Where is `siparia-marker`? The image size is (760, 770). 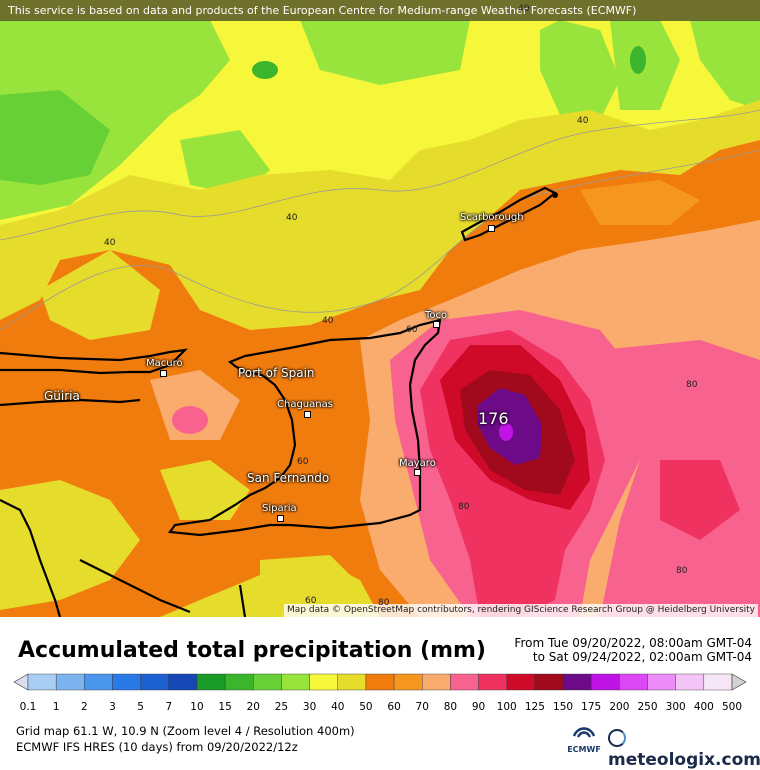
siparia-marker is located at coordinates (280, 518).